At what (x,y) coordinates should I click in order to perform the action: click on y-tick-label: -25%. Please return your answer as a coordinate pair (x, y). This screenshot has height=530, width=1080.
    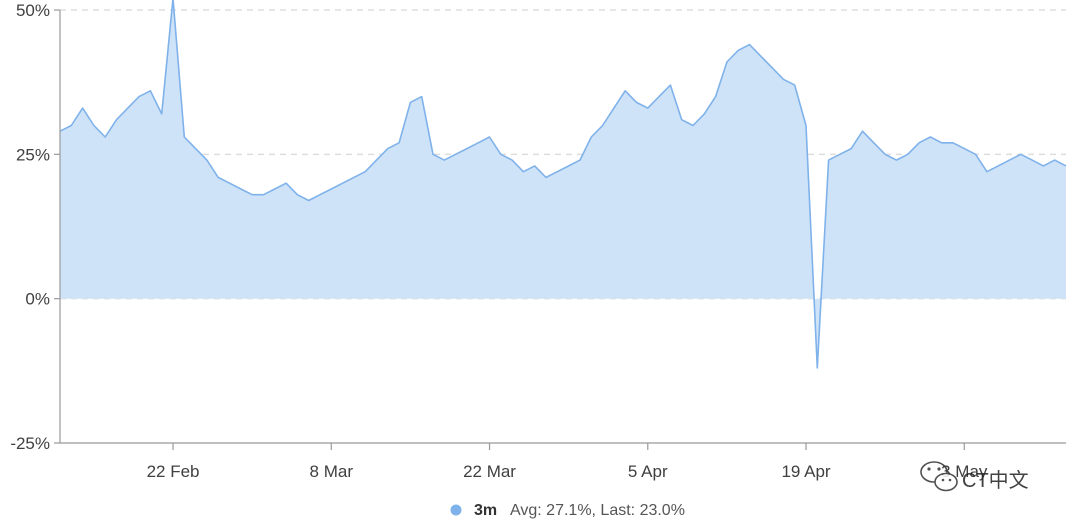
    Looking at the image, I should click on (30, 443).